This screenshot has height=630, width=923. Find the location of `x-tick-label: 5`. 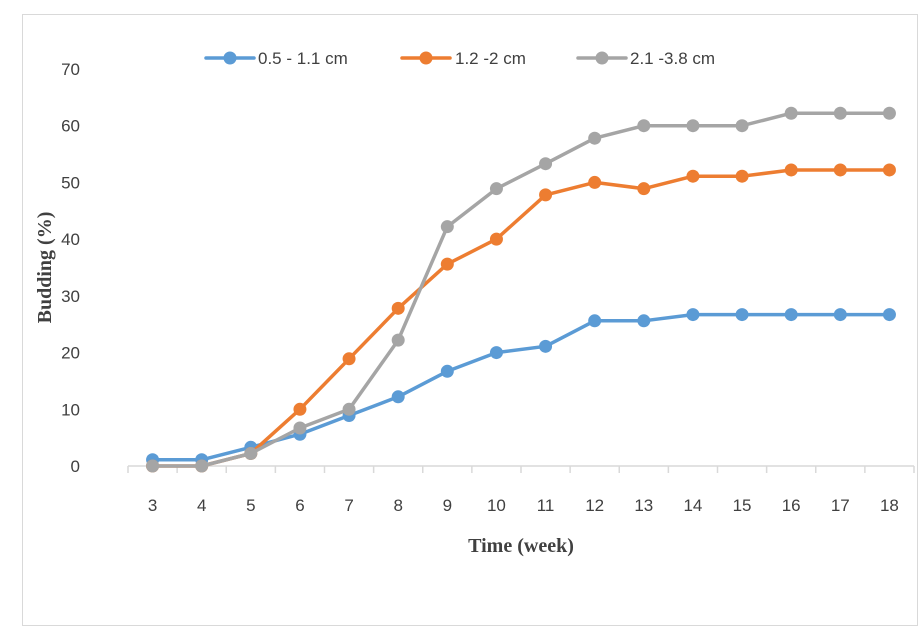

x-tick-label: 5 is located at coordinates (250, 505).